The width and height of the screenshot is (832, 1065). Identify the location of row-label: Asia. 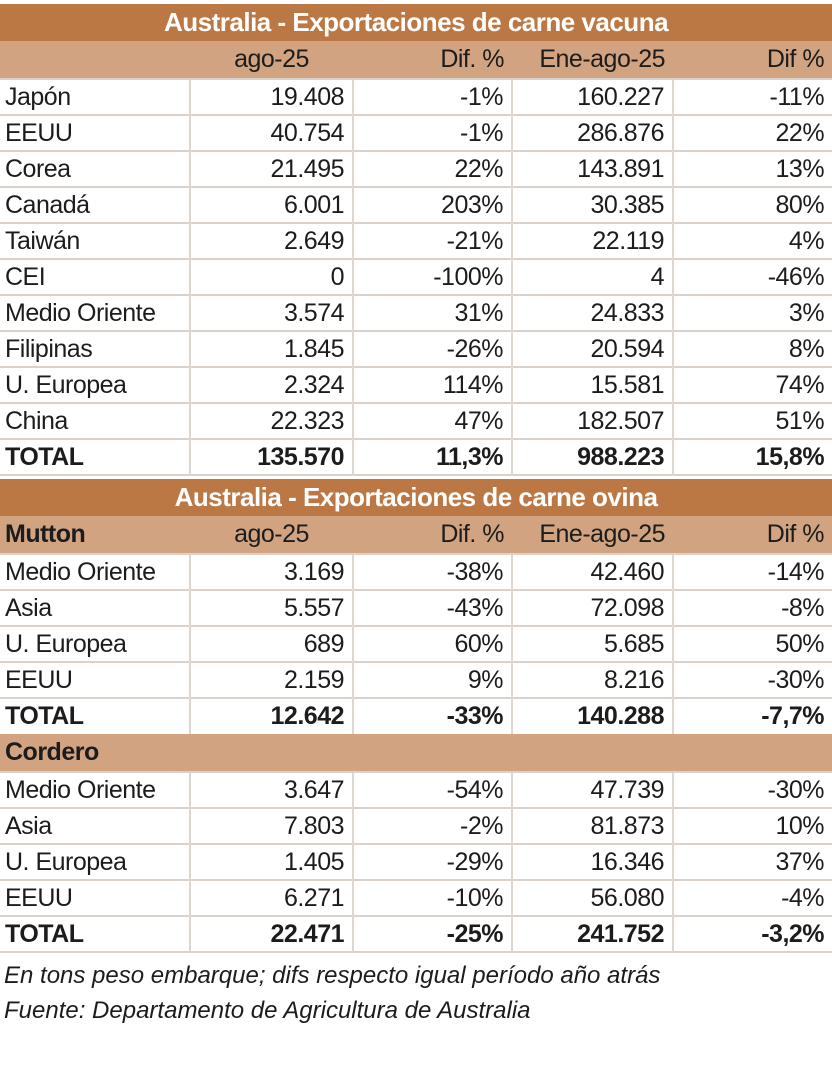
(95, 607).